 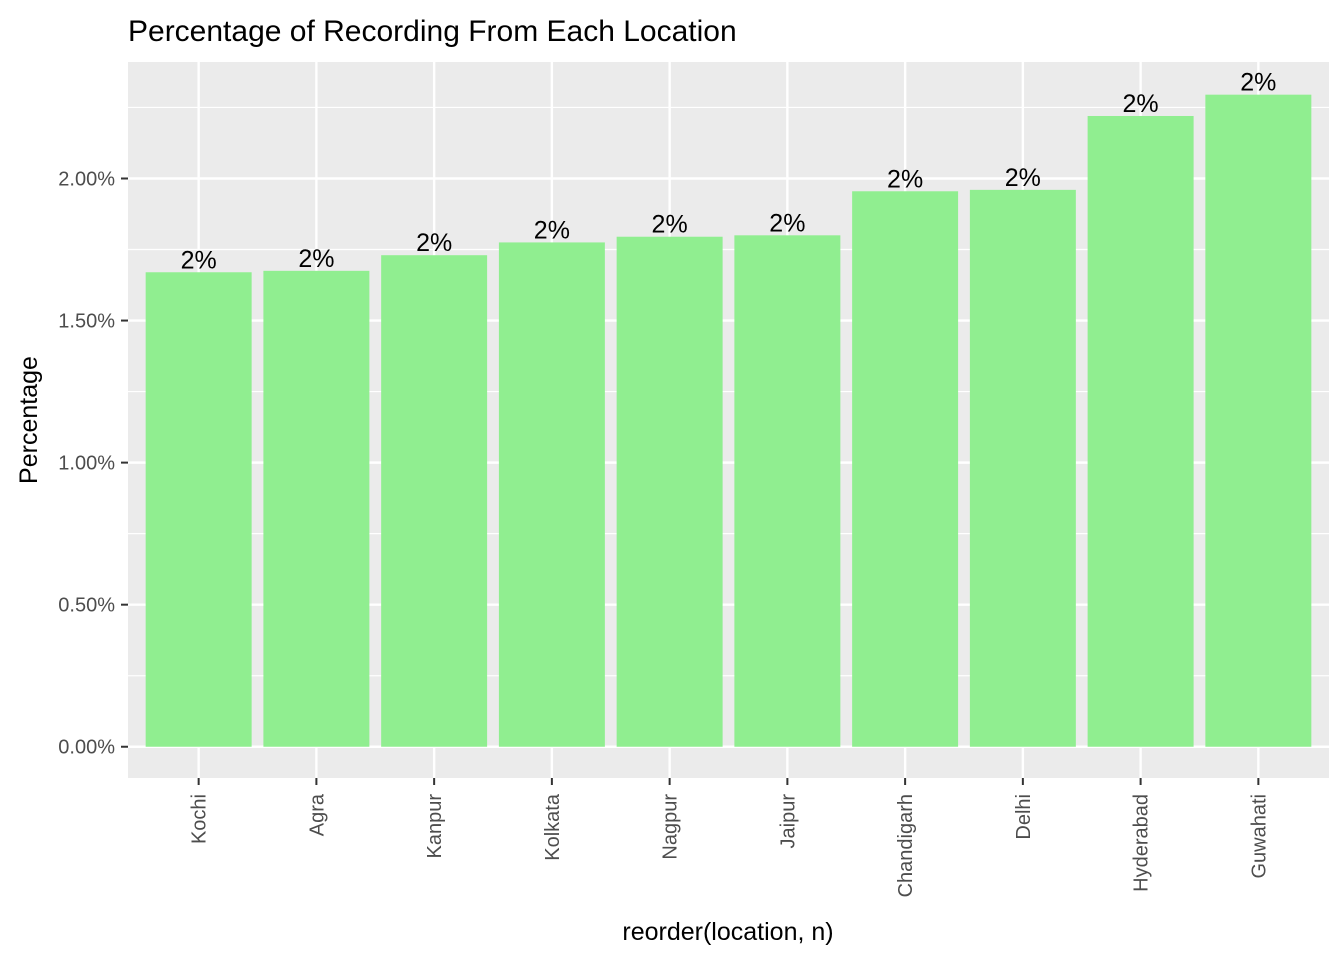 I want to click on y-axis-title: Percentage, so click(x=29, y=420).